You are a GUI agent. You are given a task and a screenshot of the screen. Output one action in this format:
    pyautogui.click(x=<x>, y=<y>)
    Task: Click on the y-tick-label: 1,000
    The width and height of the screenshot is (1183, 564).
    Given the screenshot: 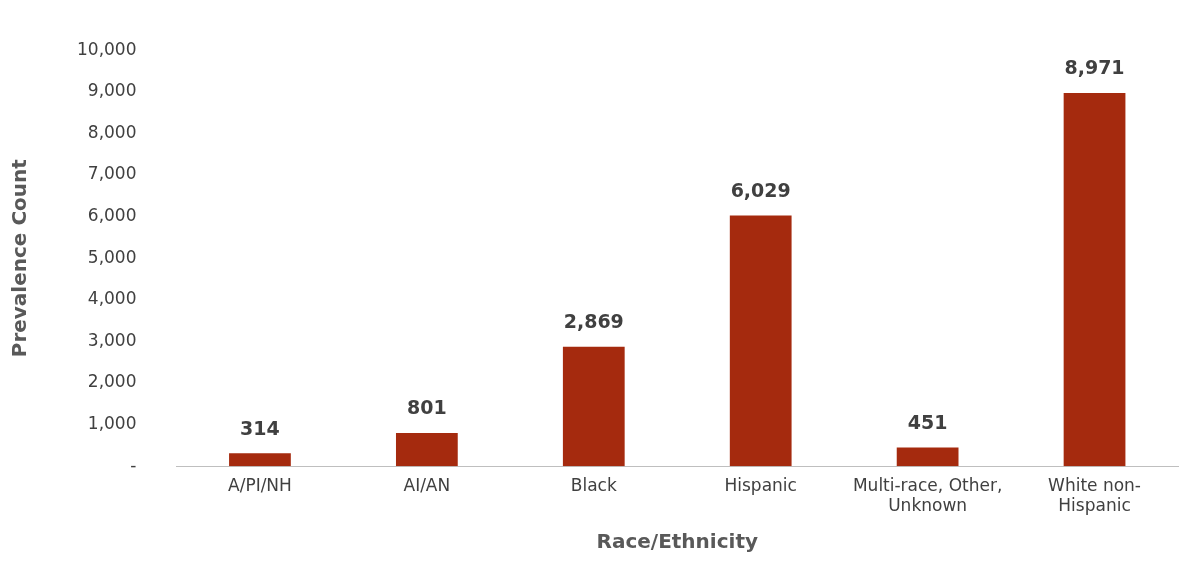 What is the action you would take?
    pyautogui.click(x=112, y=423)
    